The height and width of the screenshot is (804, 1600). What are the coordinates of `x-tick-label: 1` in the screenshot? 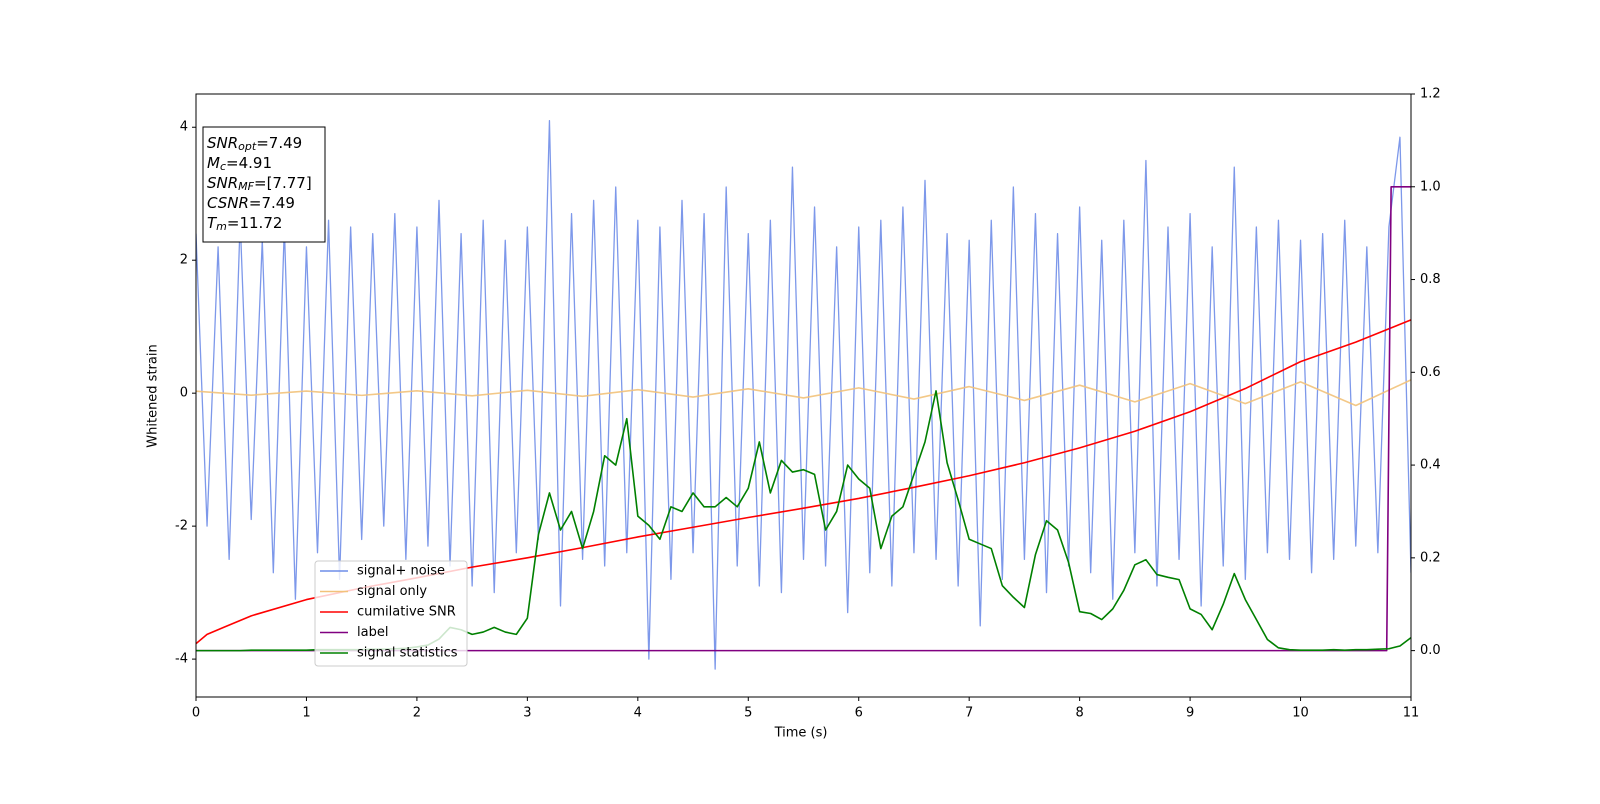 It's located at (306, 713).